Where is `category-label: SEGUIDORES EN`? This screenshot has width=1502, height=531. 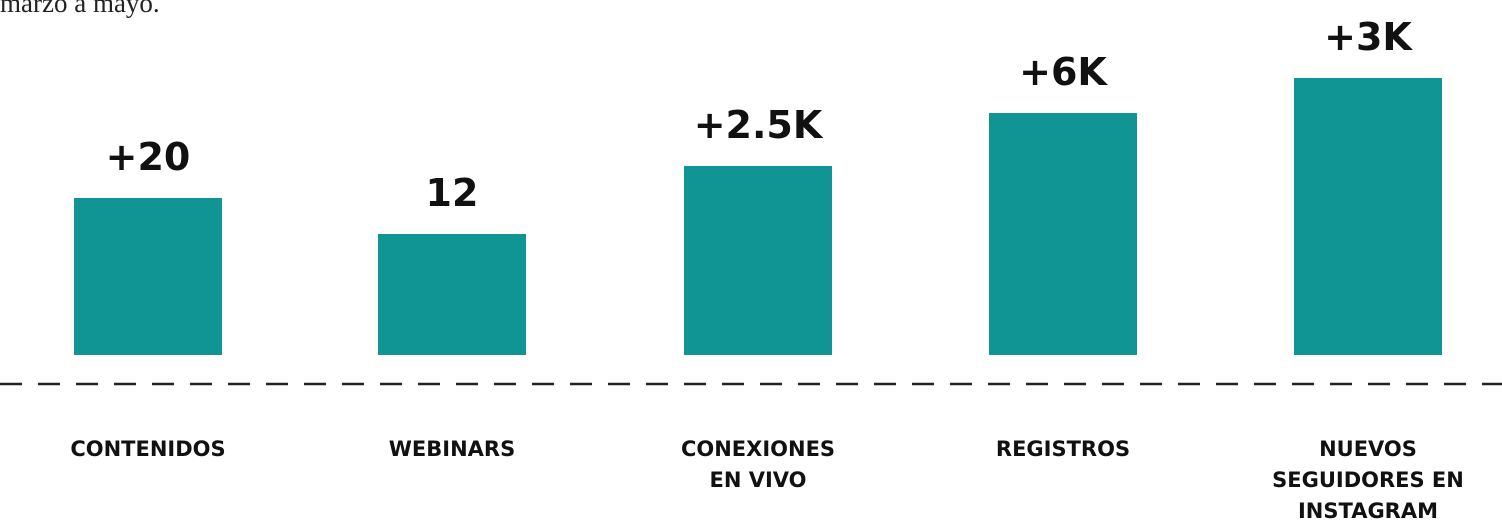 category-label: SEGUIDORES EN is located at coordinates (1368, 480).